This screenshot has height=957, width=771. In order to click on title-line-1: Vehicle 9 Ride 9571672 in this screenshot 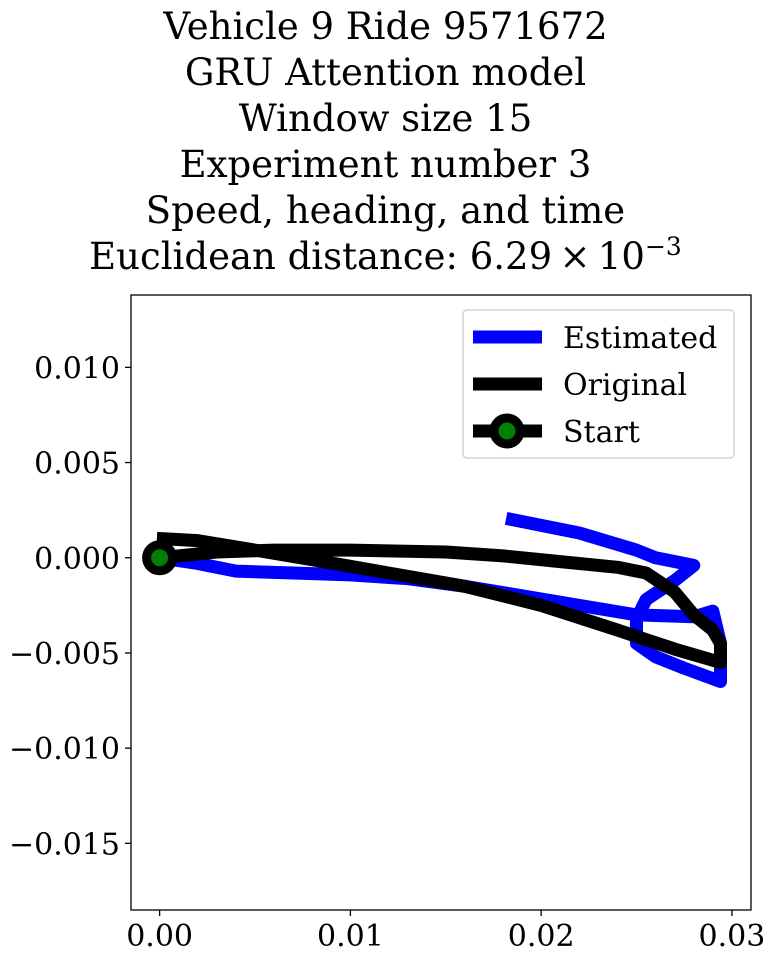, I will do `click(385, 26)`.